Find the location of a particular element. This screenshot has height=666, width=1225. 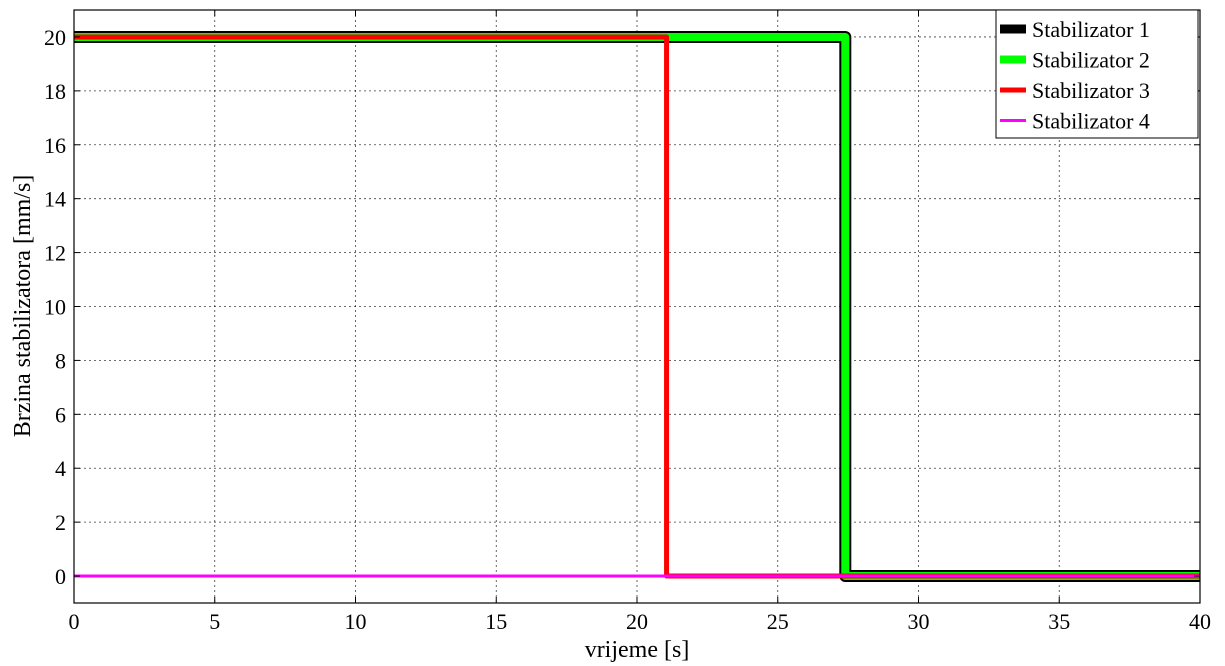

x-axis-label: vrijeme [s] is located at coordinates (637, 650).